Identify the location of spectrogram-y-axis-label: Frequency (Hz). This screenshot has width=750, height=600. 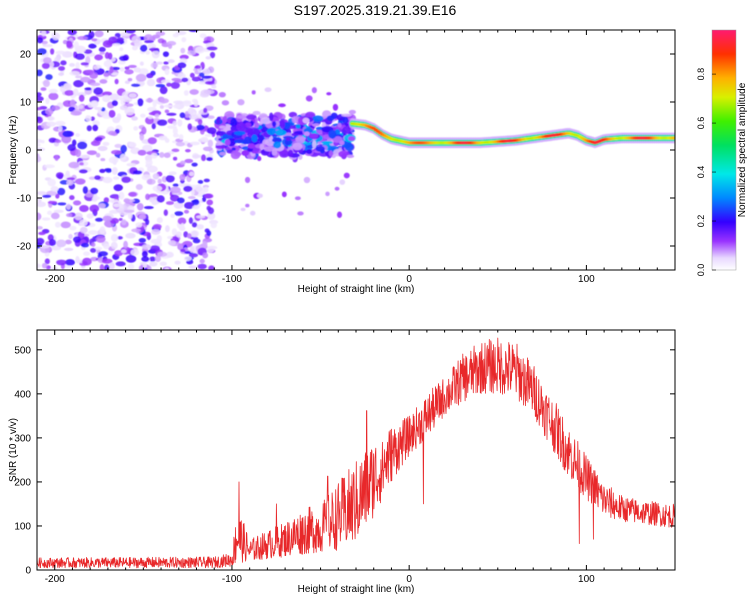
(13, 150).